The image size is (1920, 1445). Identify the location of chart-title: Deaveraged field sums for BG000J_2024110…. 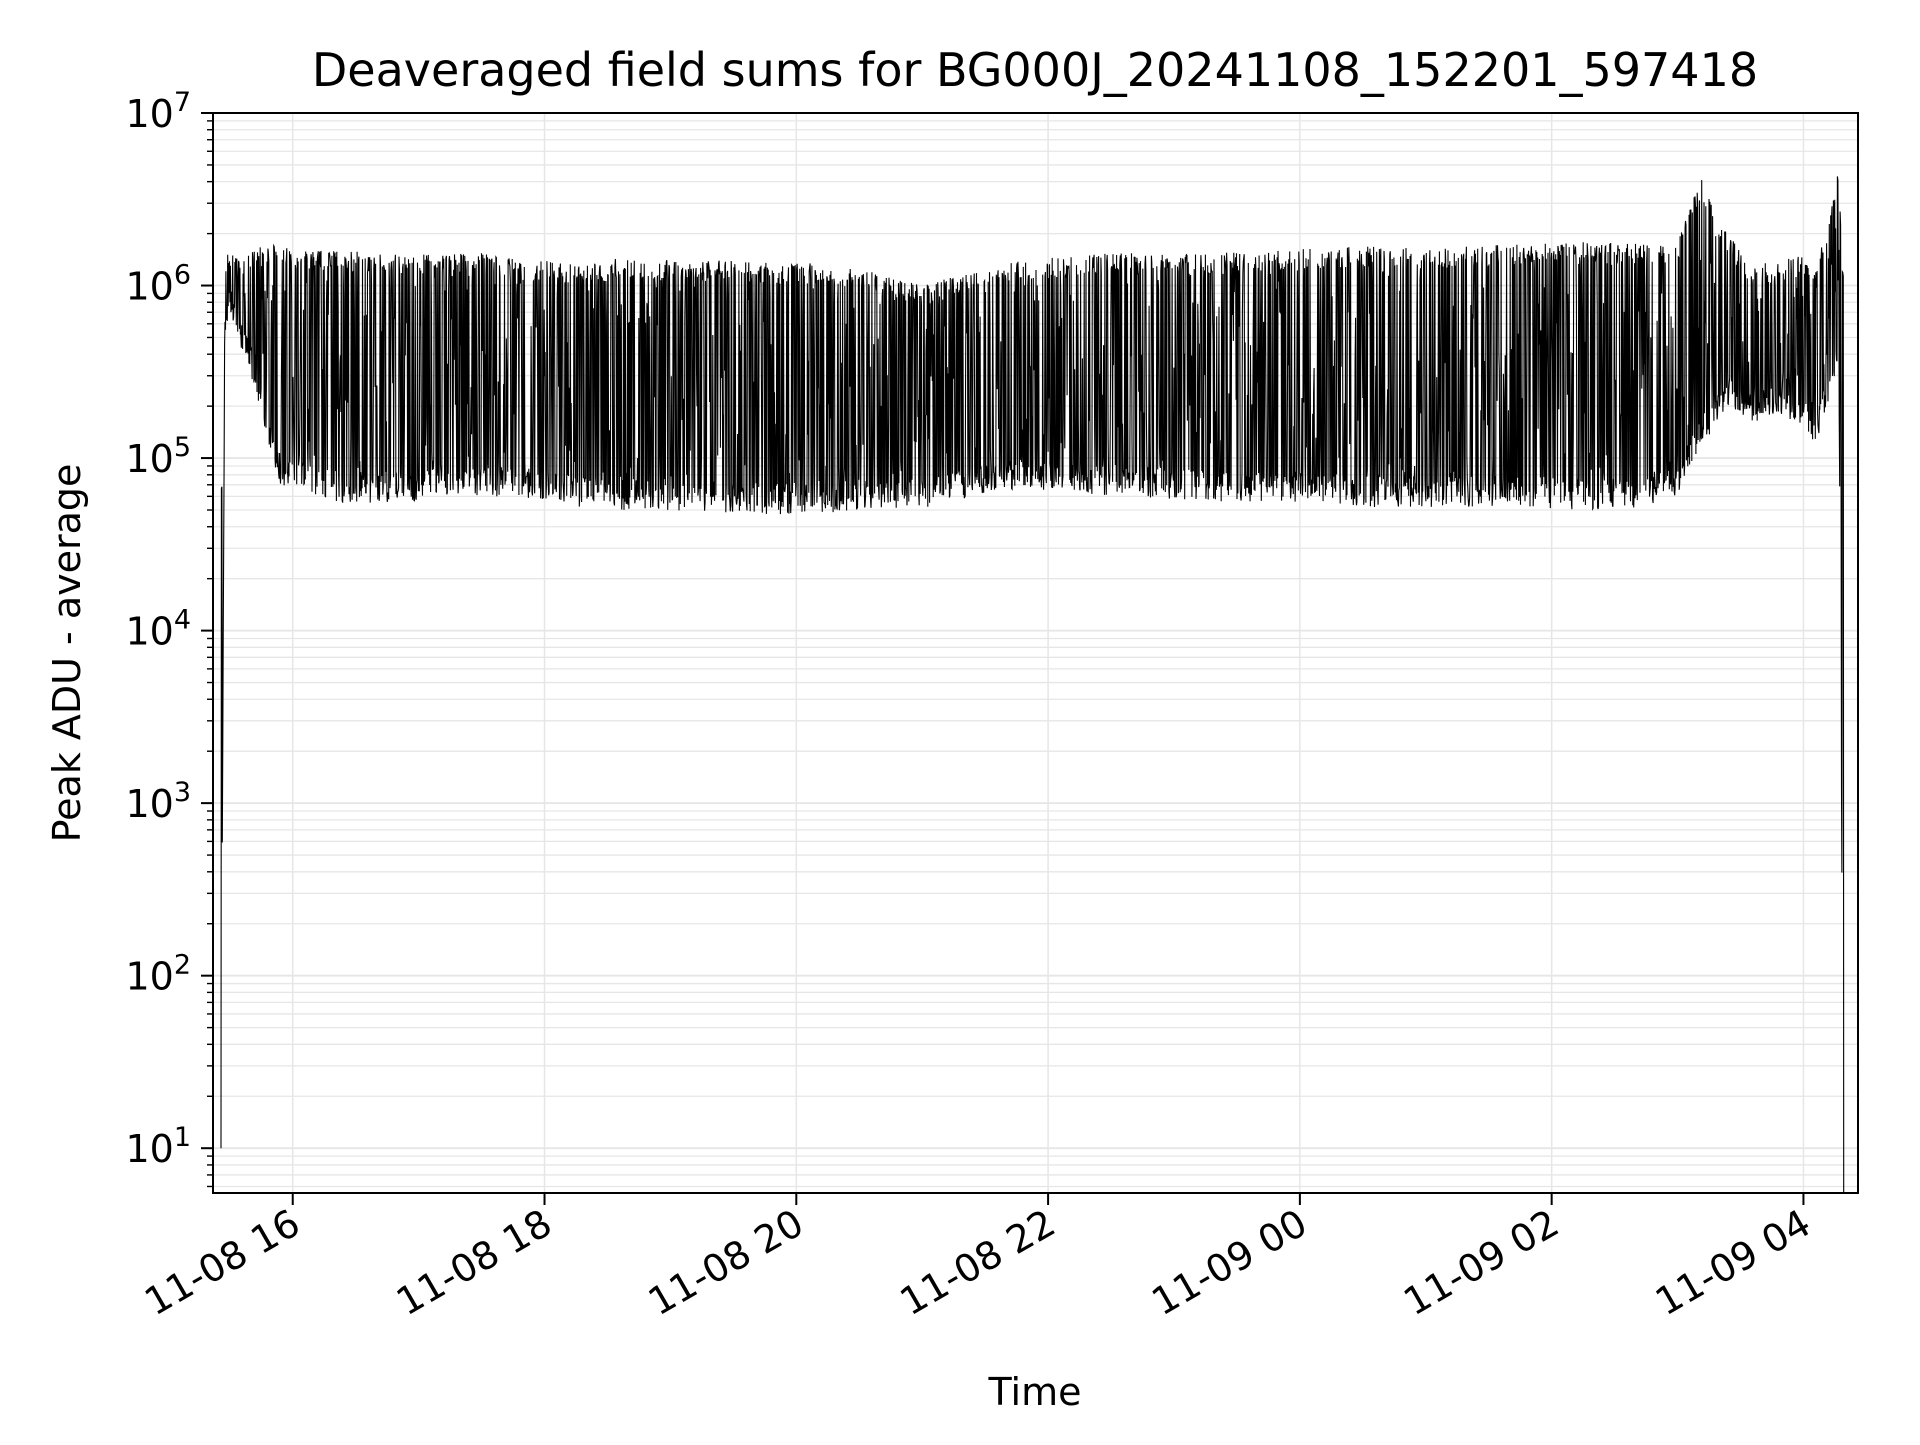
(1035, 70).